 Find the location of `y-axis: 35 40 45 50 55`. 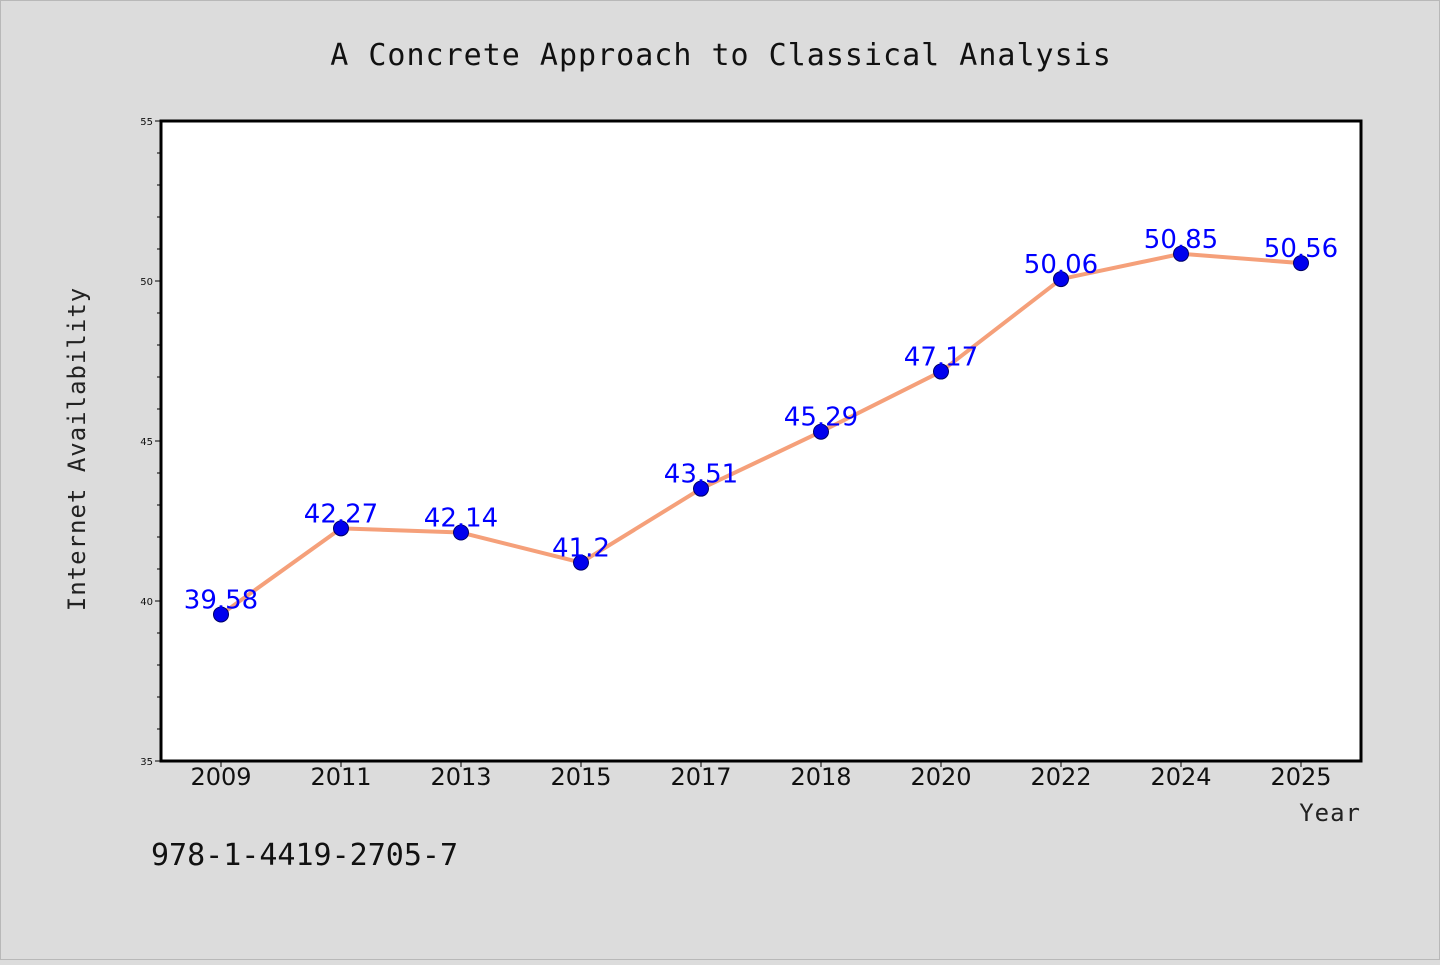

y-axis: 35 40 45 50 55 is located at coordinates (150, 442).